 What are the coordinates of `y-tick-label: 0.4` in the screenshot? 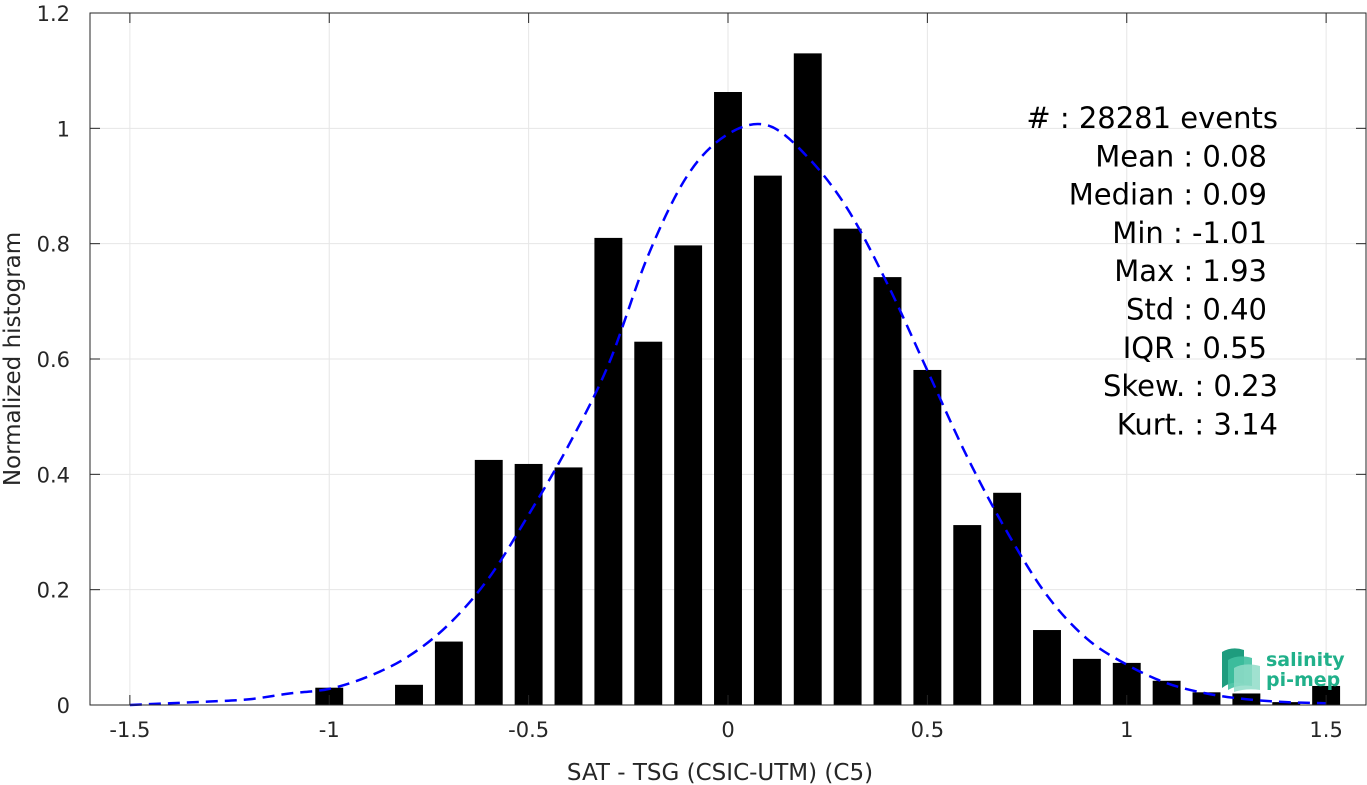 It's located at (53, 475).